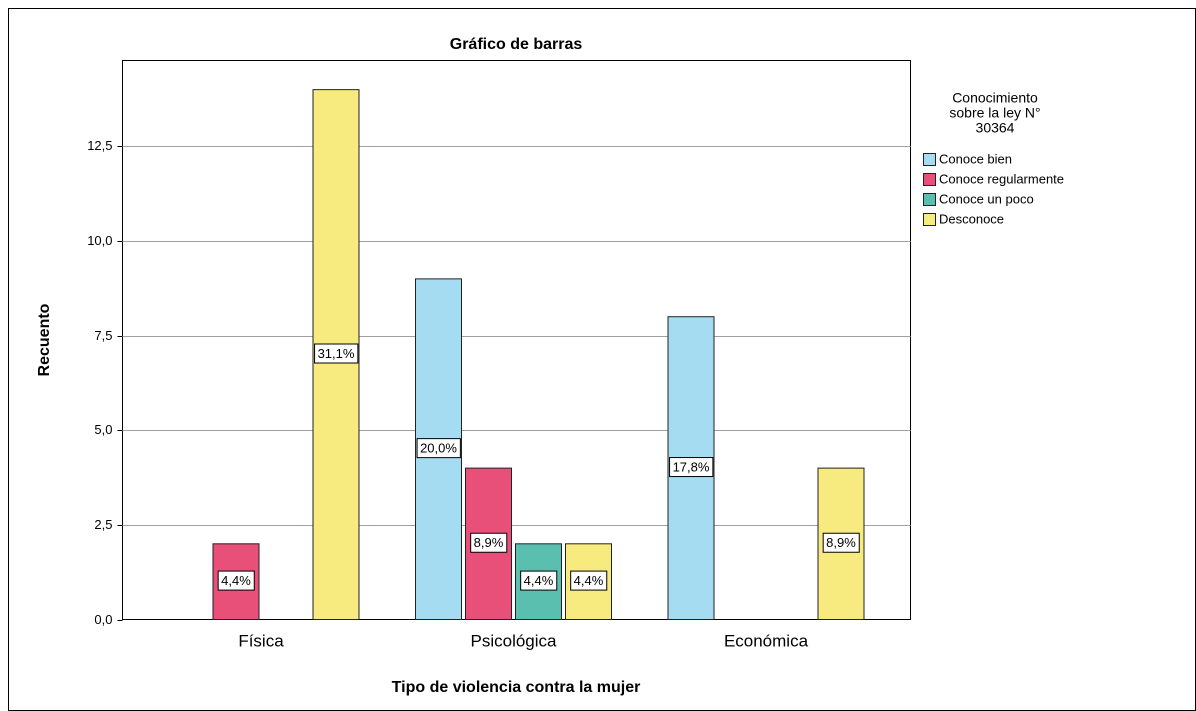  I want to click on legend-title: sobre la ley N°, so click(994, 113).